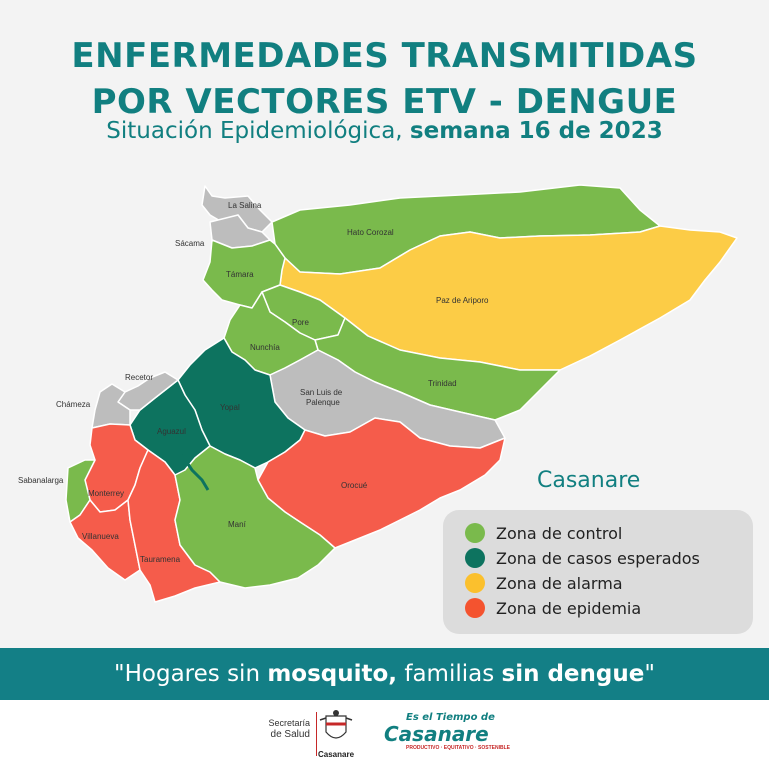  I want to click on tiempo-tagline: PRODUCTIVO · EQUITATIVO · SOSTENIBLE, so click(458, 748).